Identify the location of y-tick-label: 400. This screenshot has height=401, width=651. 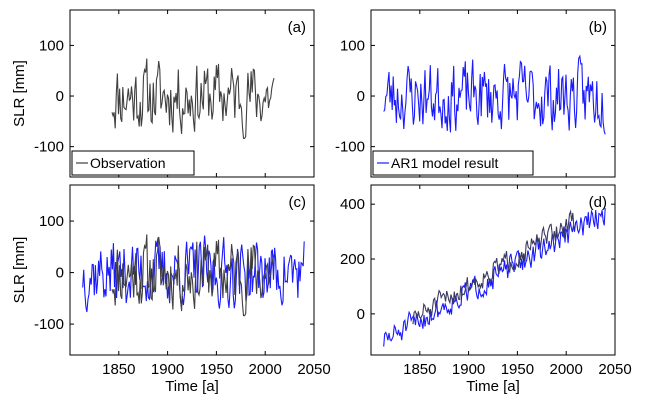
(352, 204).